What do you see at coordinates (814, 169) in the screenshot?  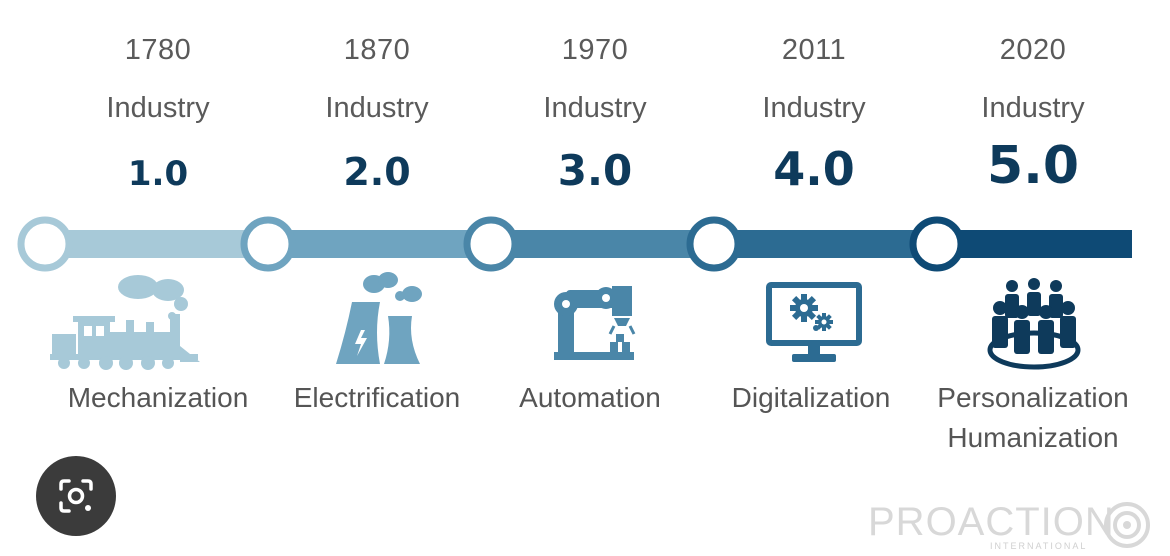 I see `stage-version: 4.0` at bounding box center [814, 169].